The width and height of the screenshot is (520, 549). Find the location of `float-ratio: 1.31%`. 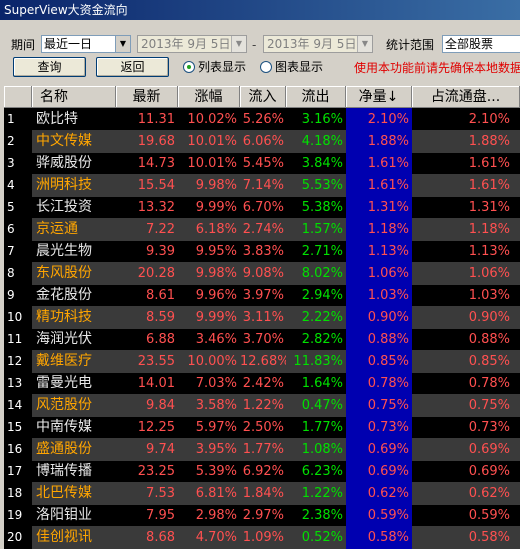

float-ratio: 1.31% is located at coordinates (489, 207).